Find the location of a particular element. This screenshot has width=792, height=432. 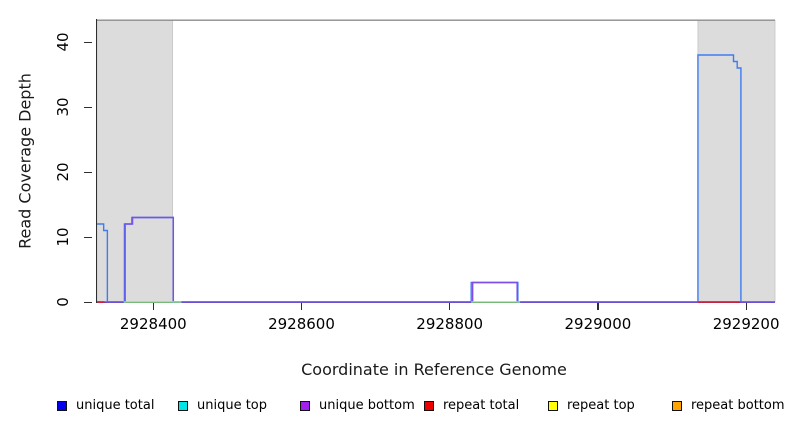

x-tick-label: 2928800 is located at coordinates (450, 324).